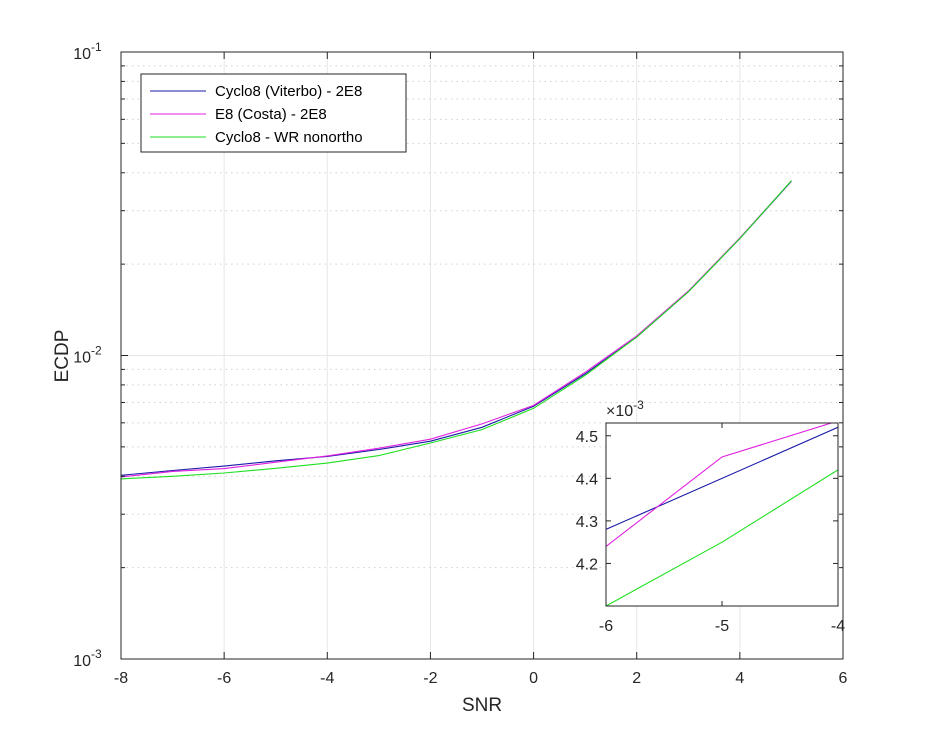 The image size is (932, 736). I want to click on inset-x-tick-label: -5, so click(722, 626).